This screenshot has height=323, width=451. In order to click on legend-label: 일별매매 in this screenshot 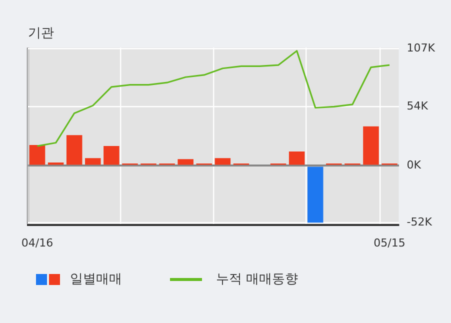, I will do `click(96, 279)`.